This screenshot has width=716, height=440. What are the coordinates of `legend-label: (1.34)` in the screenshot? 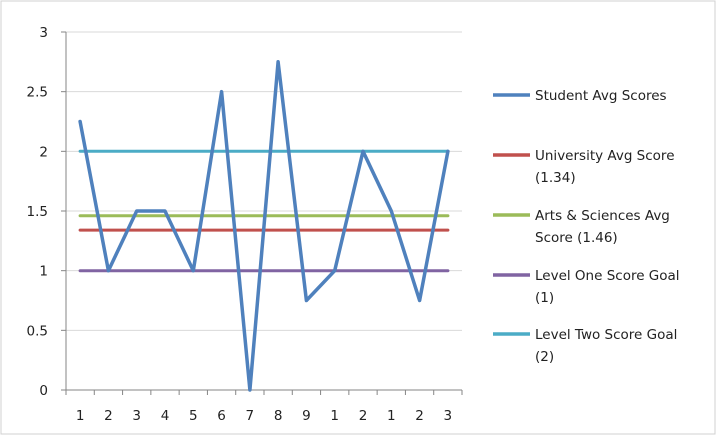 It's located at (555, 178).